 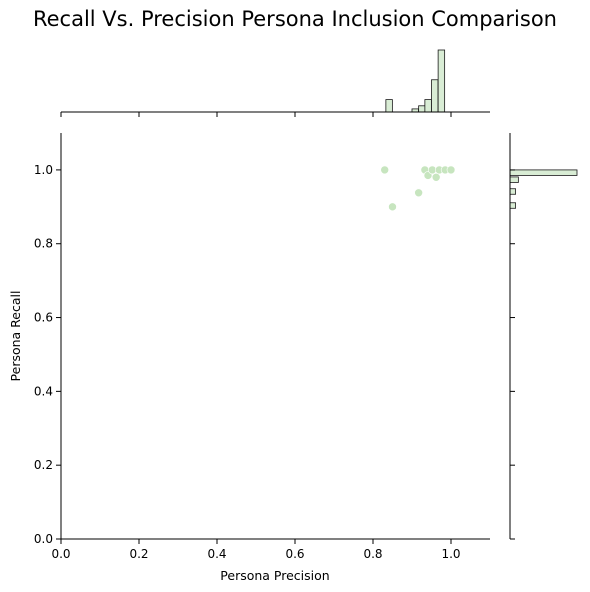 I want to click on y-tick-label: 0.0, so click(x=43, y=539).